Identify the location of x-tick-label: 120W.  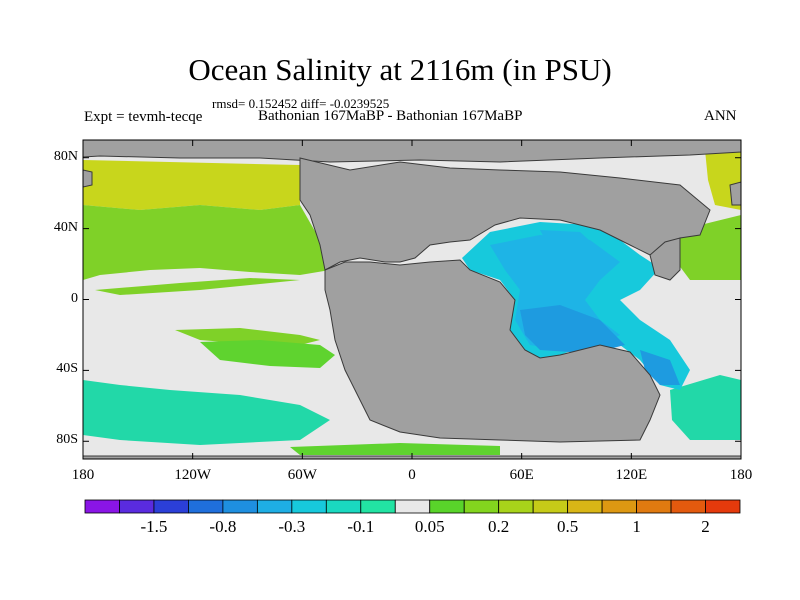
(192, 475).